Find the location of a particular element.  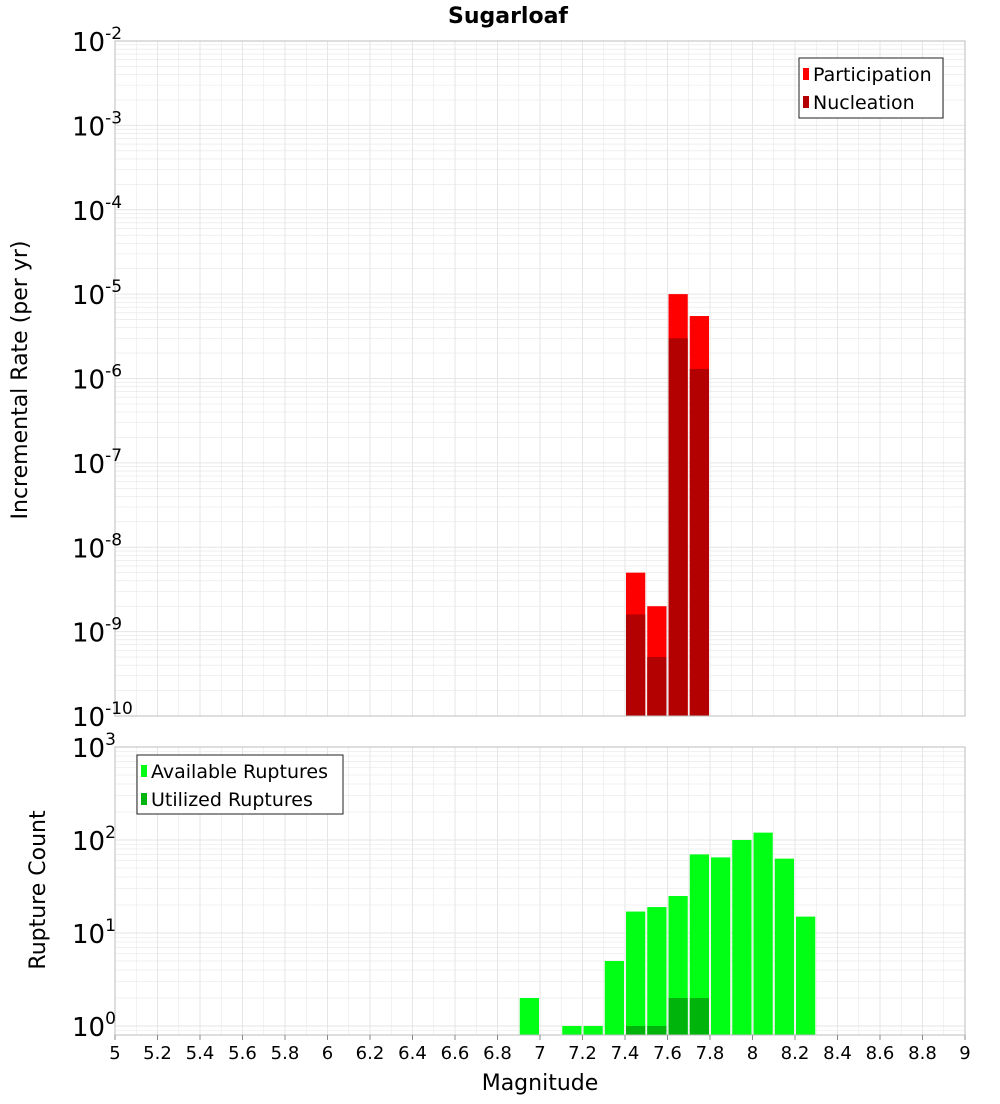

x-tick-label: 8.4 is located at coordinates (837, 1053).